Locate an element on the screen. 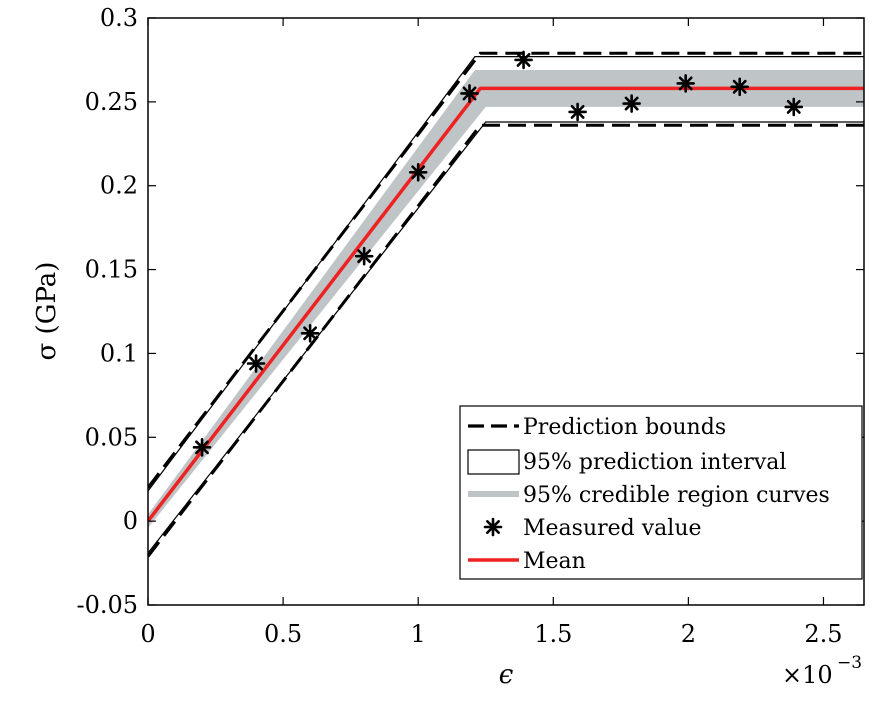  y-tick-label: 0.1 is located at coordinates (119, 353).